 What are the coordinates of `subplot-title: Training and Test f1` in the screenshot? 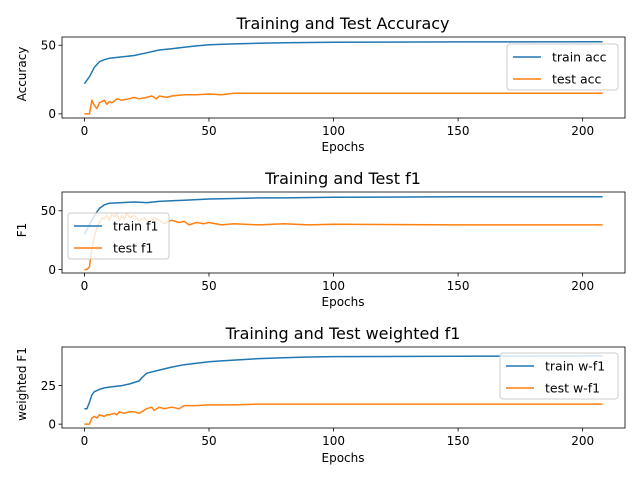 It's located at (342, 178).